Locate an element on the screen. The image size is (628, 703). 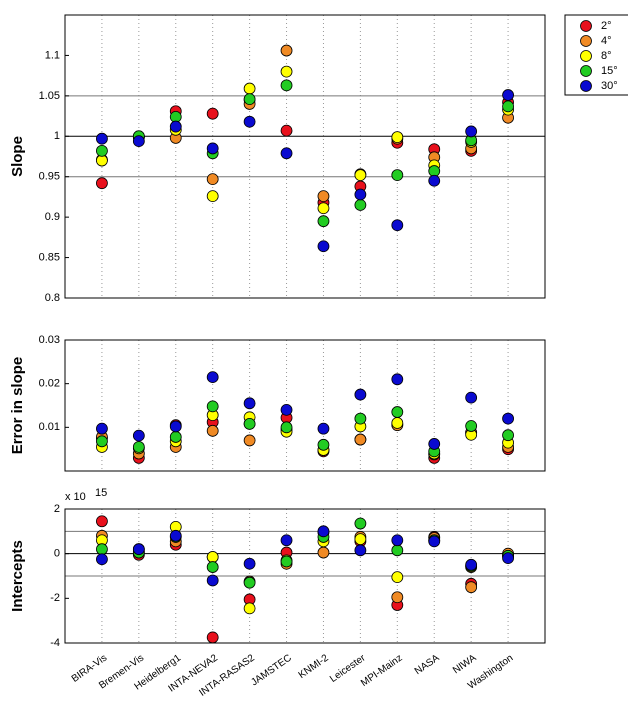
x-tick-label: JAMSTEC is located at coordinates (271, 671).